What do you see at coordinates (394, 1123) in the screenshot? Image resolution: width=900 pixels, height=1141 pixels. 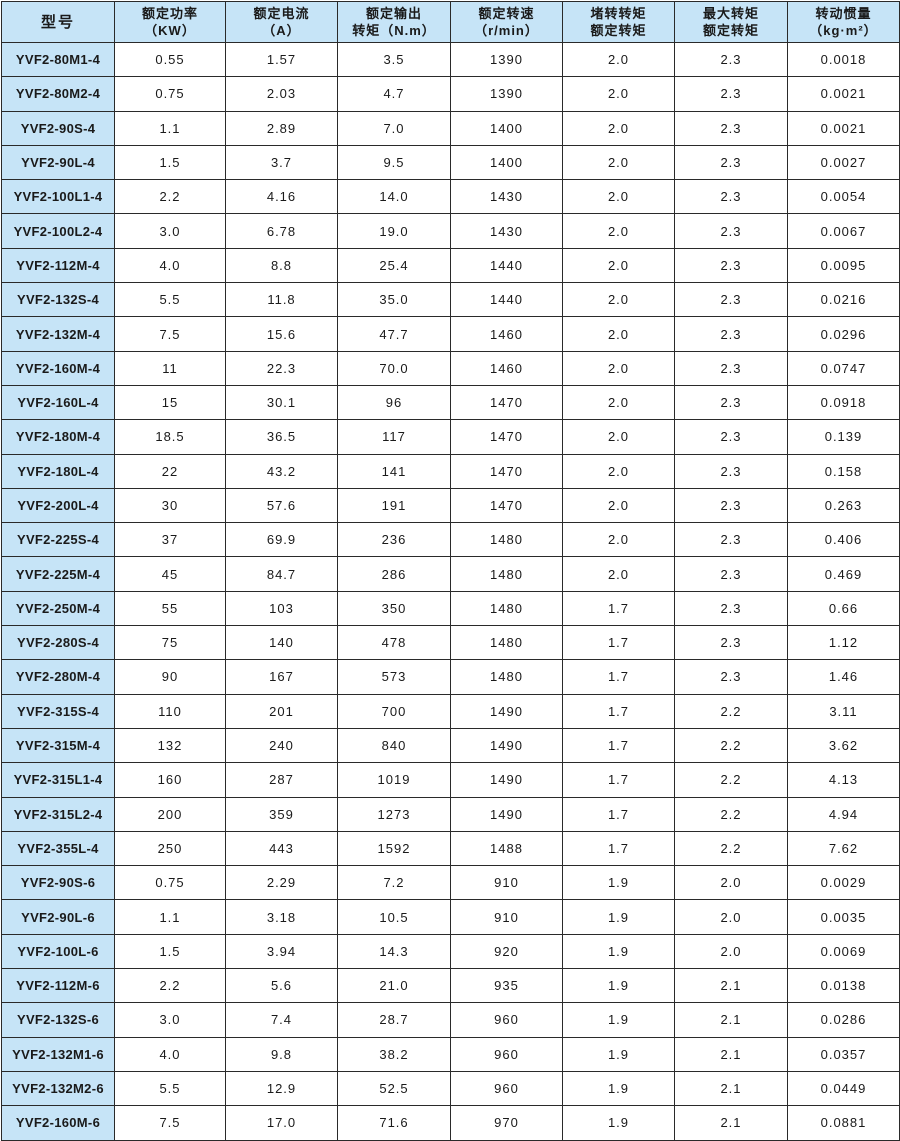 I see `cell-rated-torque: 71.6` at bounding box center [394, 1123].